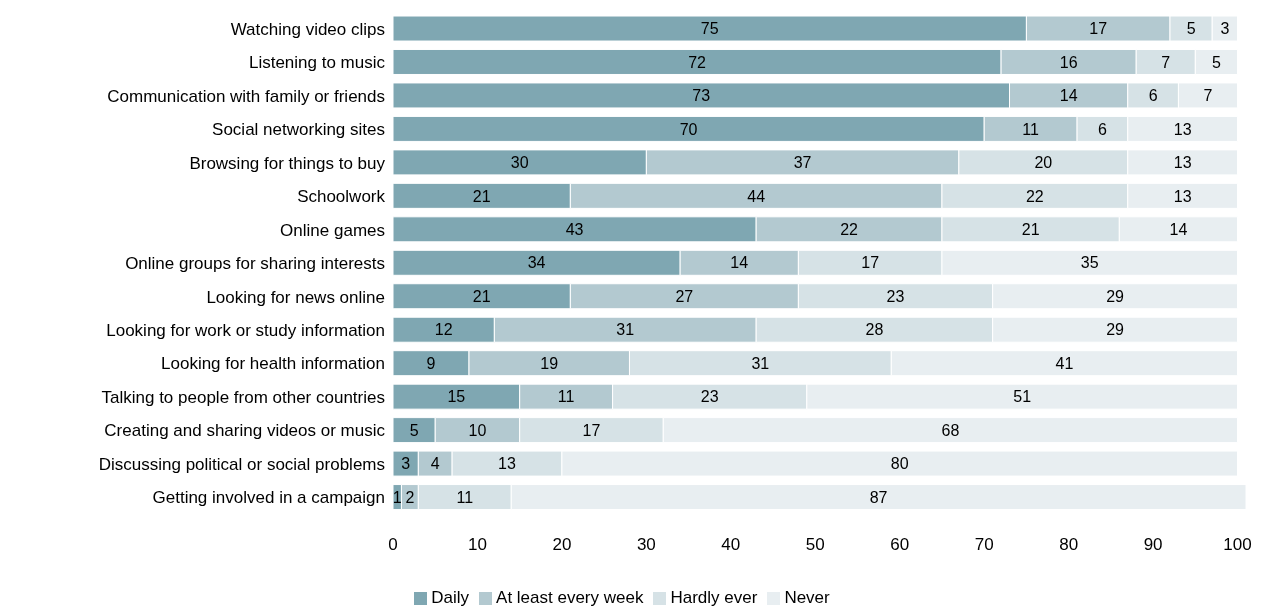 The width and height of the screenshot is (1272, 610). I want to click on x-tick-label: 50, so click(815, 545).